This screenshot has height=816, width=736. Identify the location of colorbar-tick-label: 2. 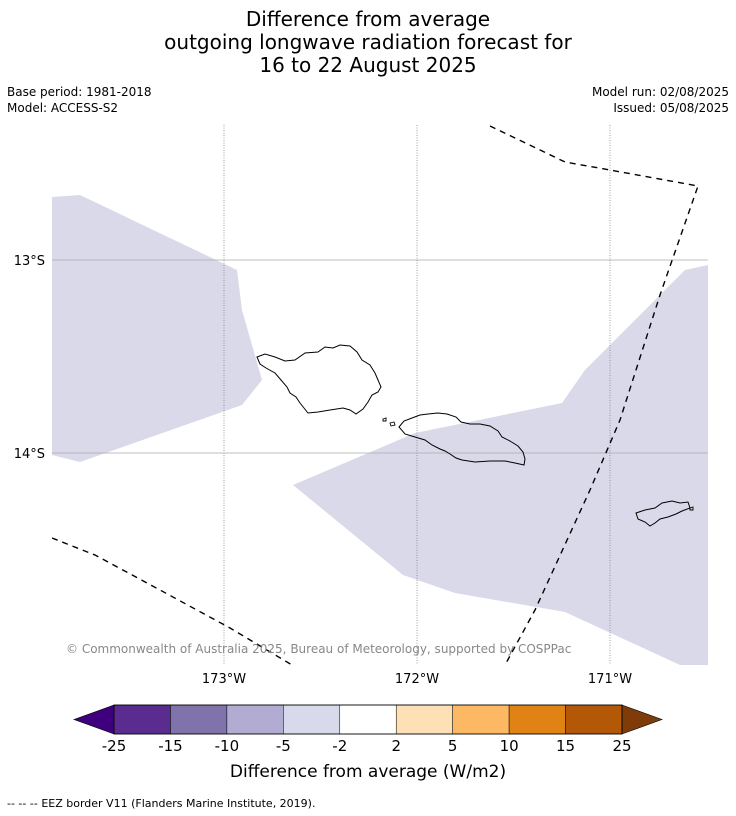
(396, 746).